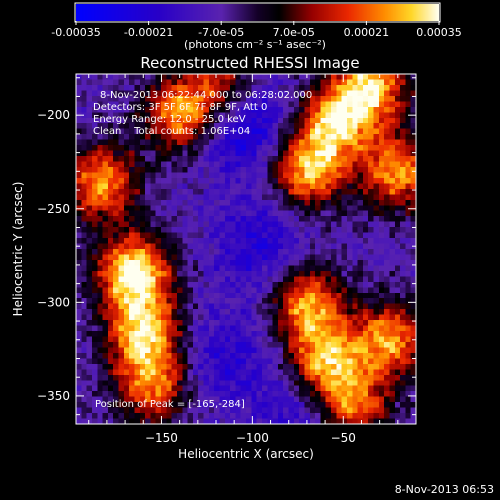 Image resolution: width=500 pixels, height=500 pixels. Describe the element at coordinates (18, 249) in the screenshot. I see `y-axis-label: Heliocentric Y (arcsec)` at that location.